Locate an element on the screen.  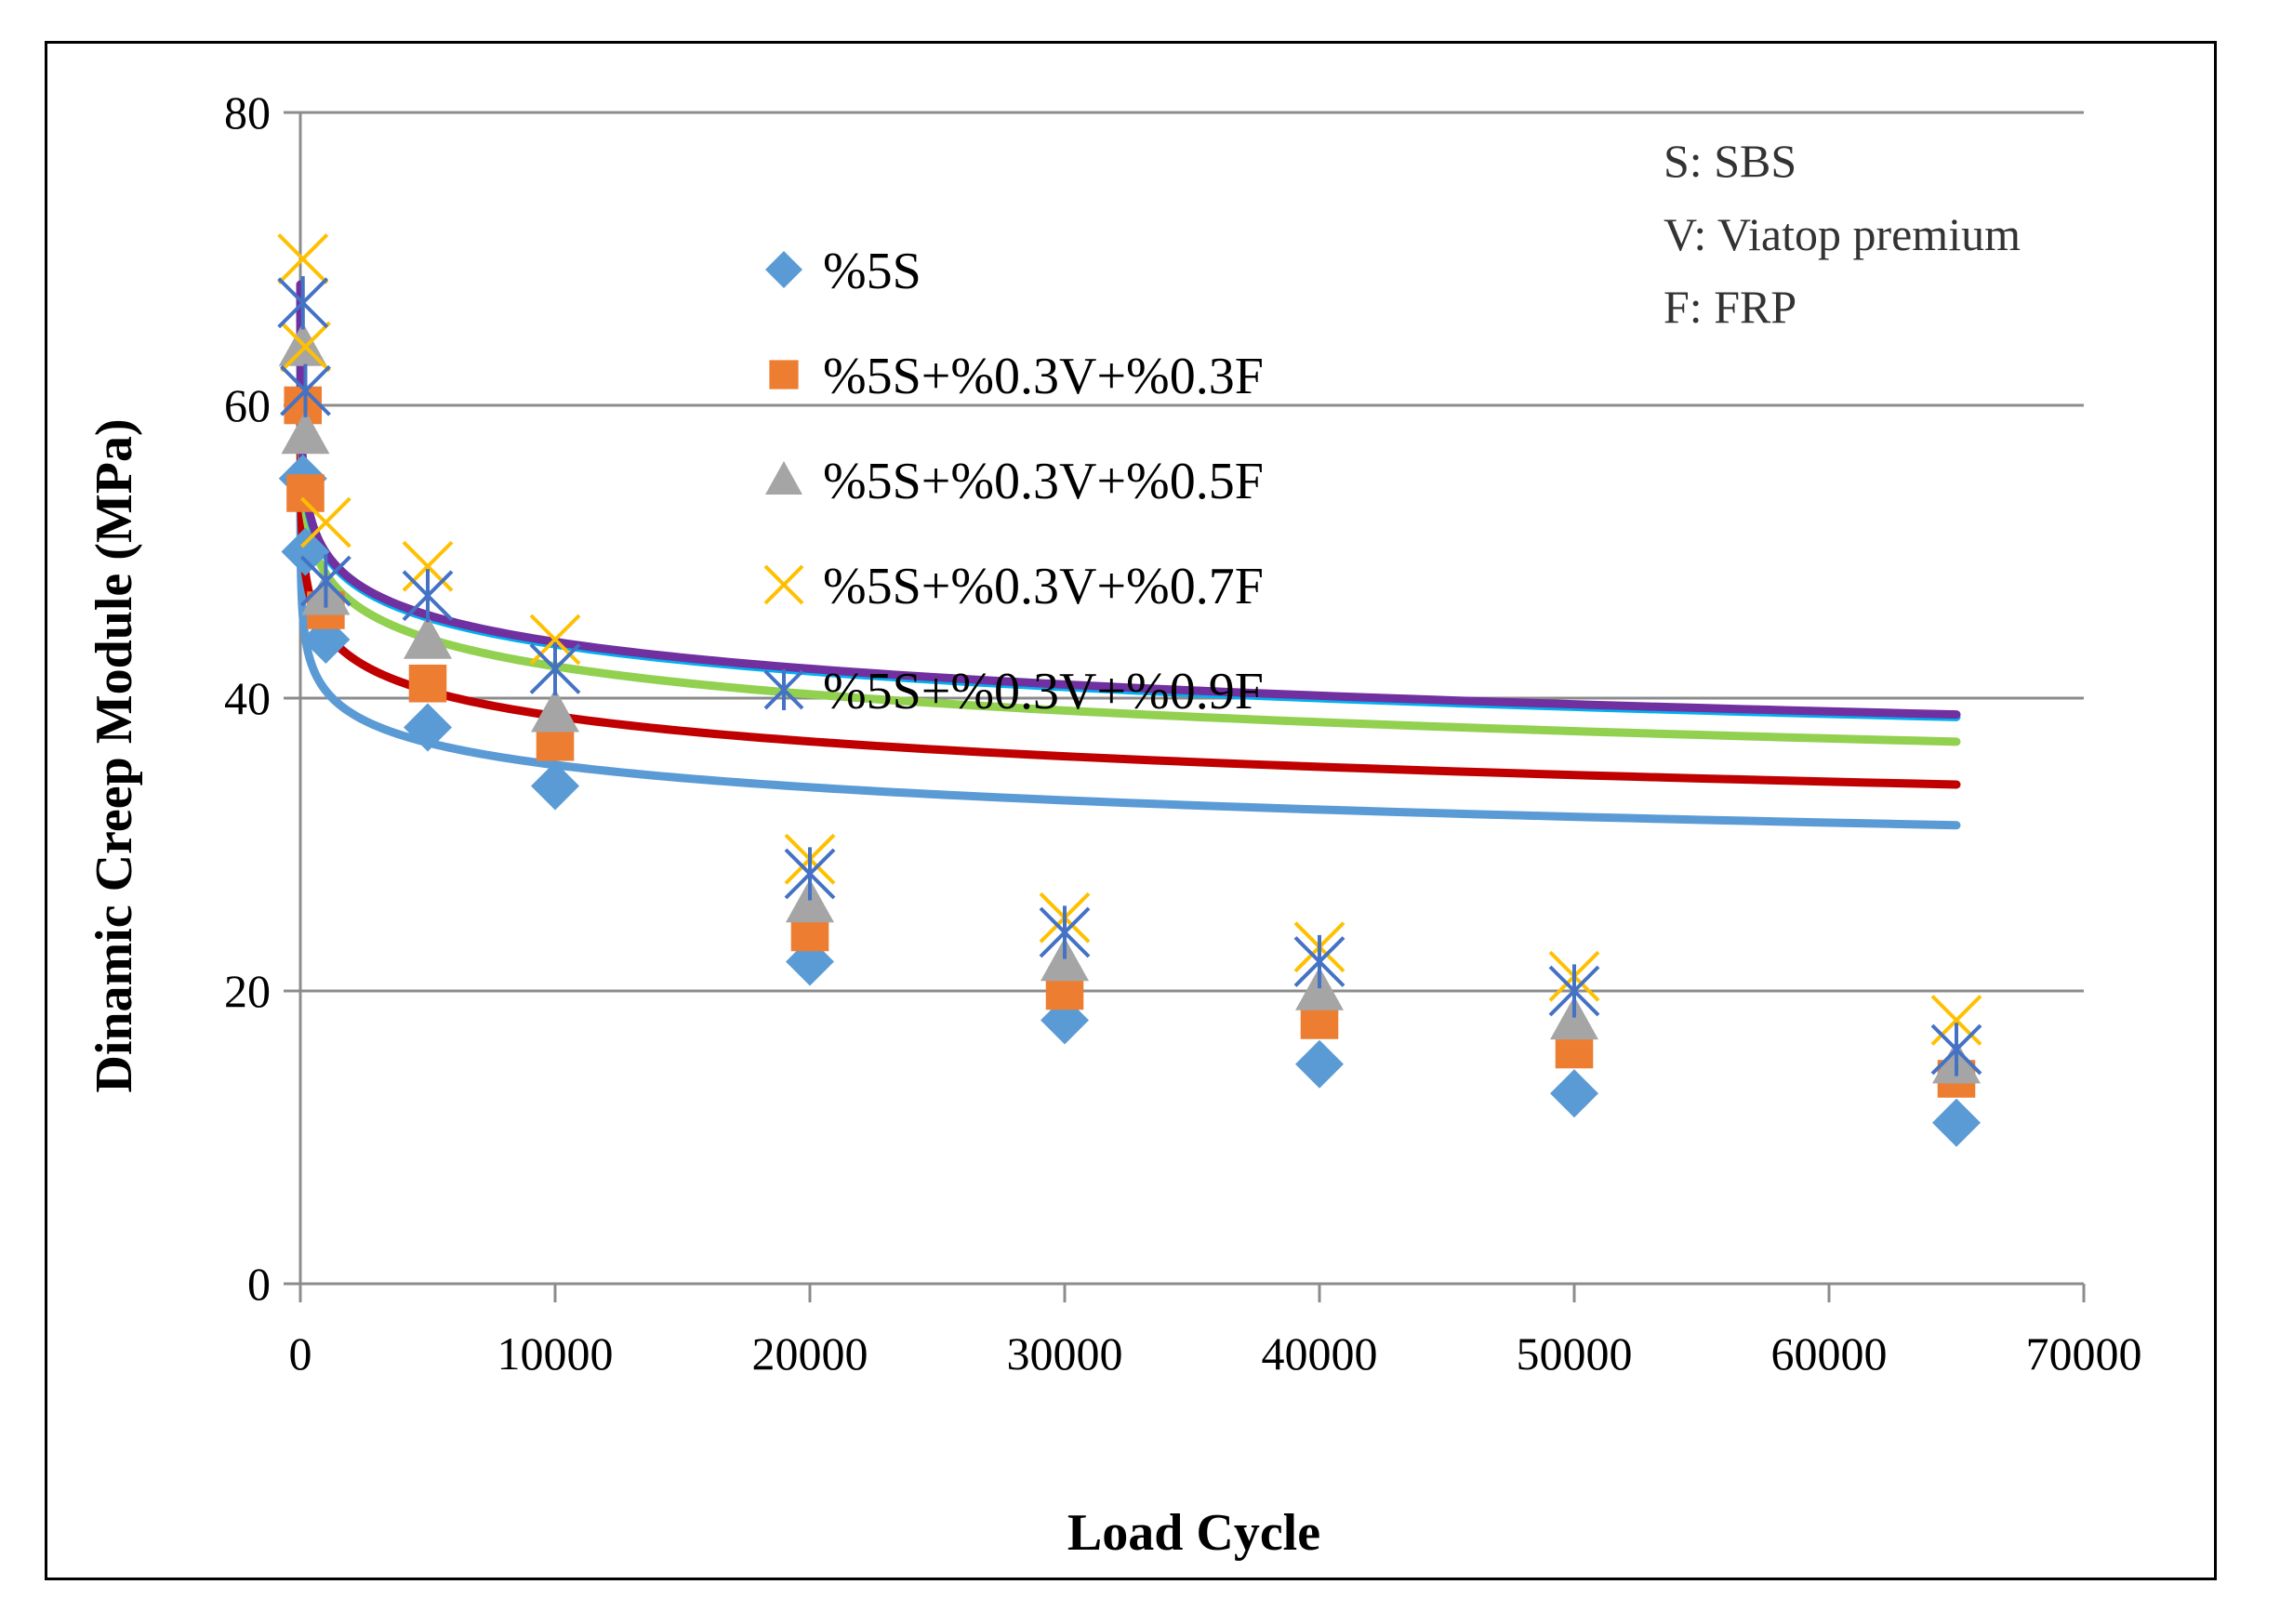
x-tick-label: 30000 is located at coordinates (1065, 1354).